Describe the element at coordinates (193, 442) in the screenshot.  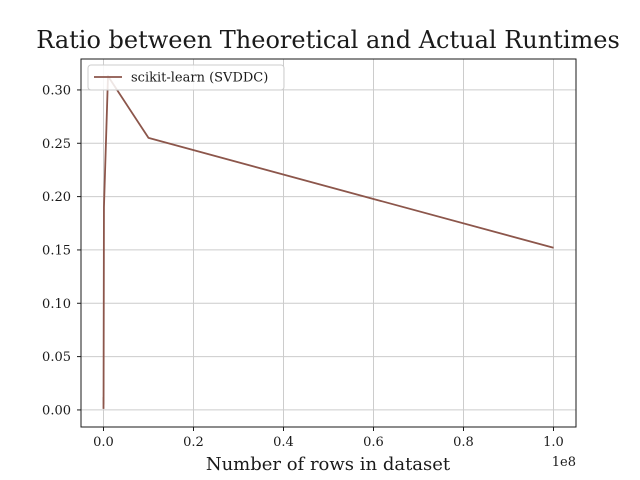
I see `x-tick-label: 0.2` at that location.